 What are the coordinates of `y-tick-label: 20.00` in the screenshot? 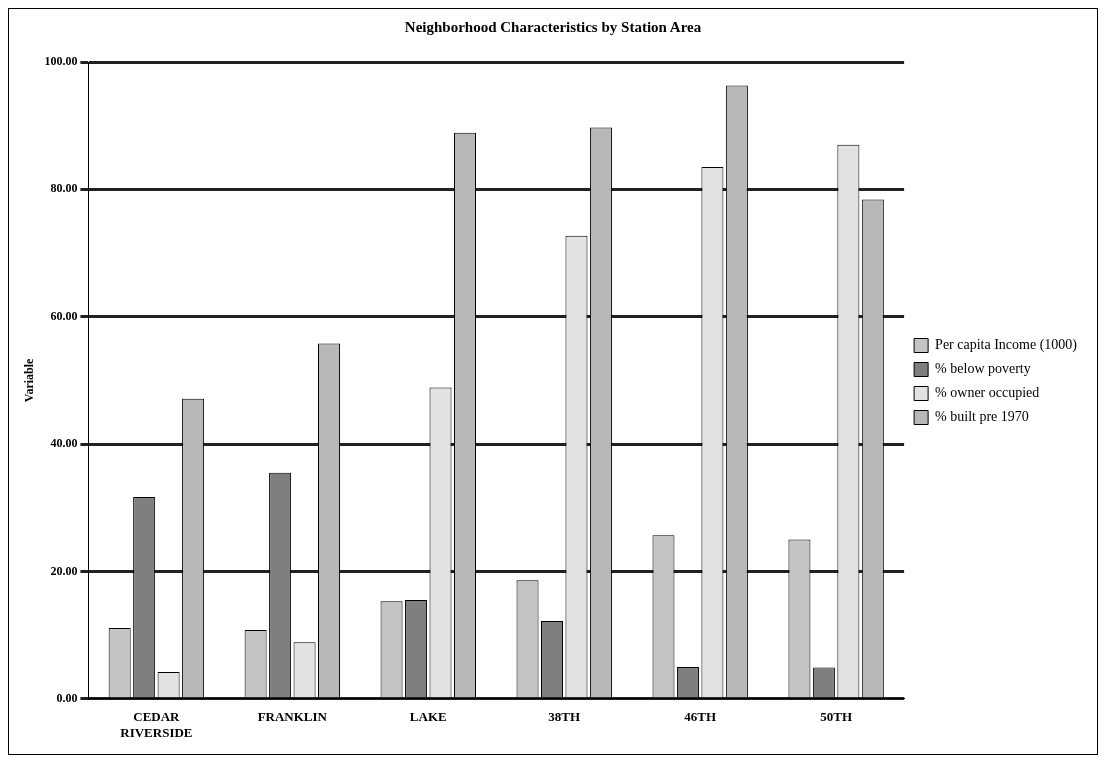 It's located at (64, 570).